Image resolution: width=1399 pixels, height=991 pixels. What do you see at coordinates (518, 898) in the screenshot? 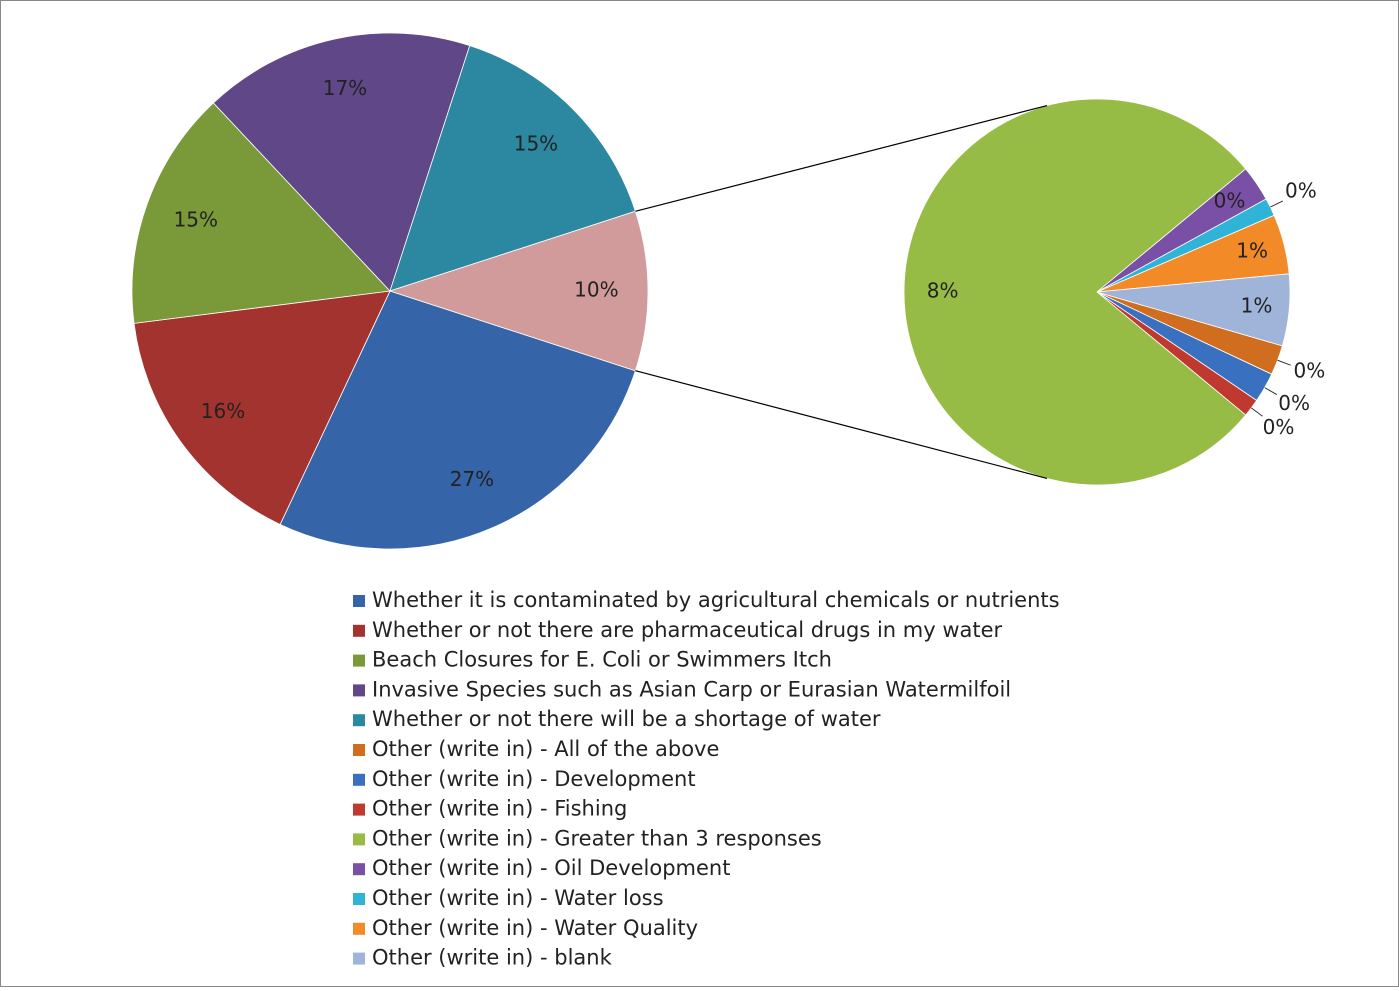
I see `legend-label: Other (write in) - Water loss` at bounding box center [518, 898].